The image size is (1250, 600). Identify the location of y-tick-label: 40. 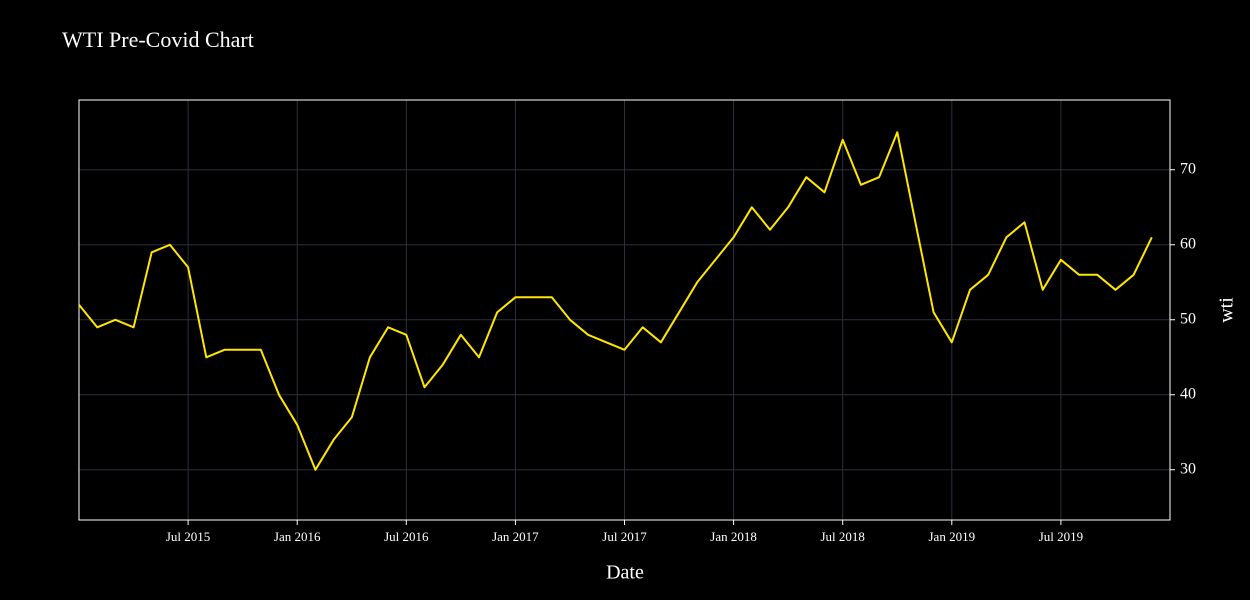
(1188, 393).